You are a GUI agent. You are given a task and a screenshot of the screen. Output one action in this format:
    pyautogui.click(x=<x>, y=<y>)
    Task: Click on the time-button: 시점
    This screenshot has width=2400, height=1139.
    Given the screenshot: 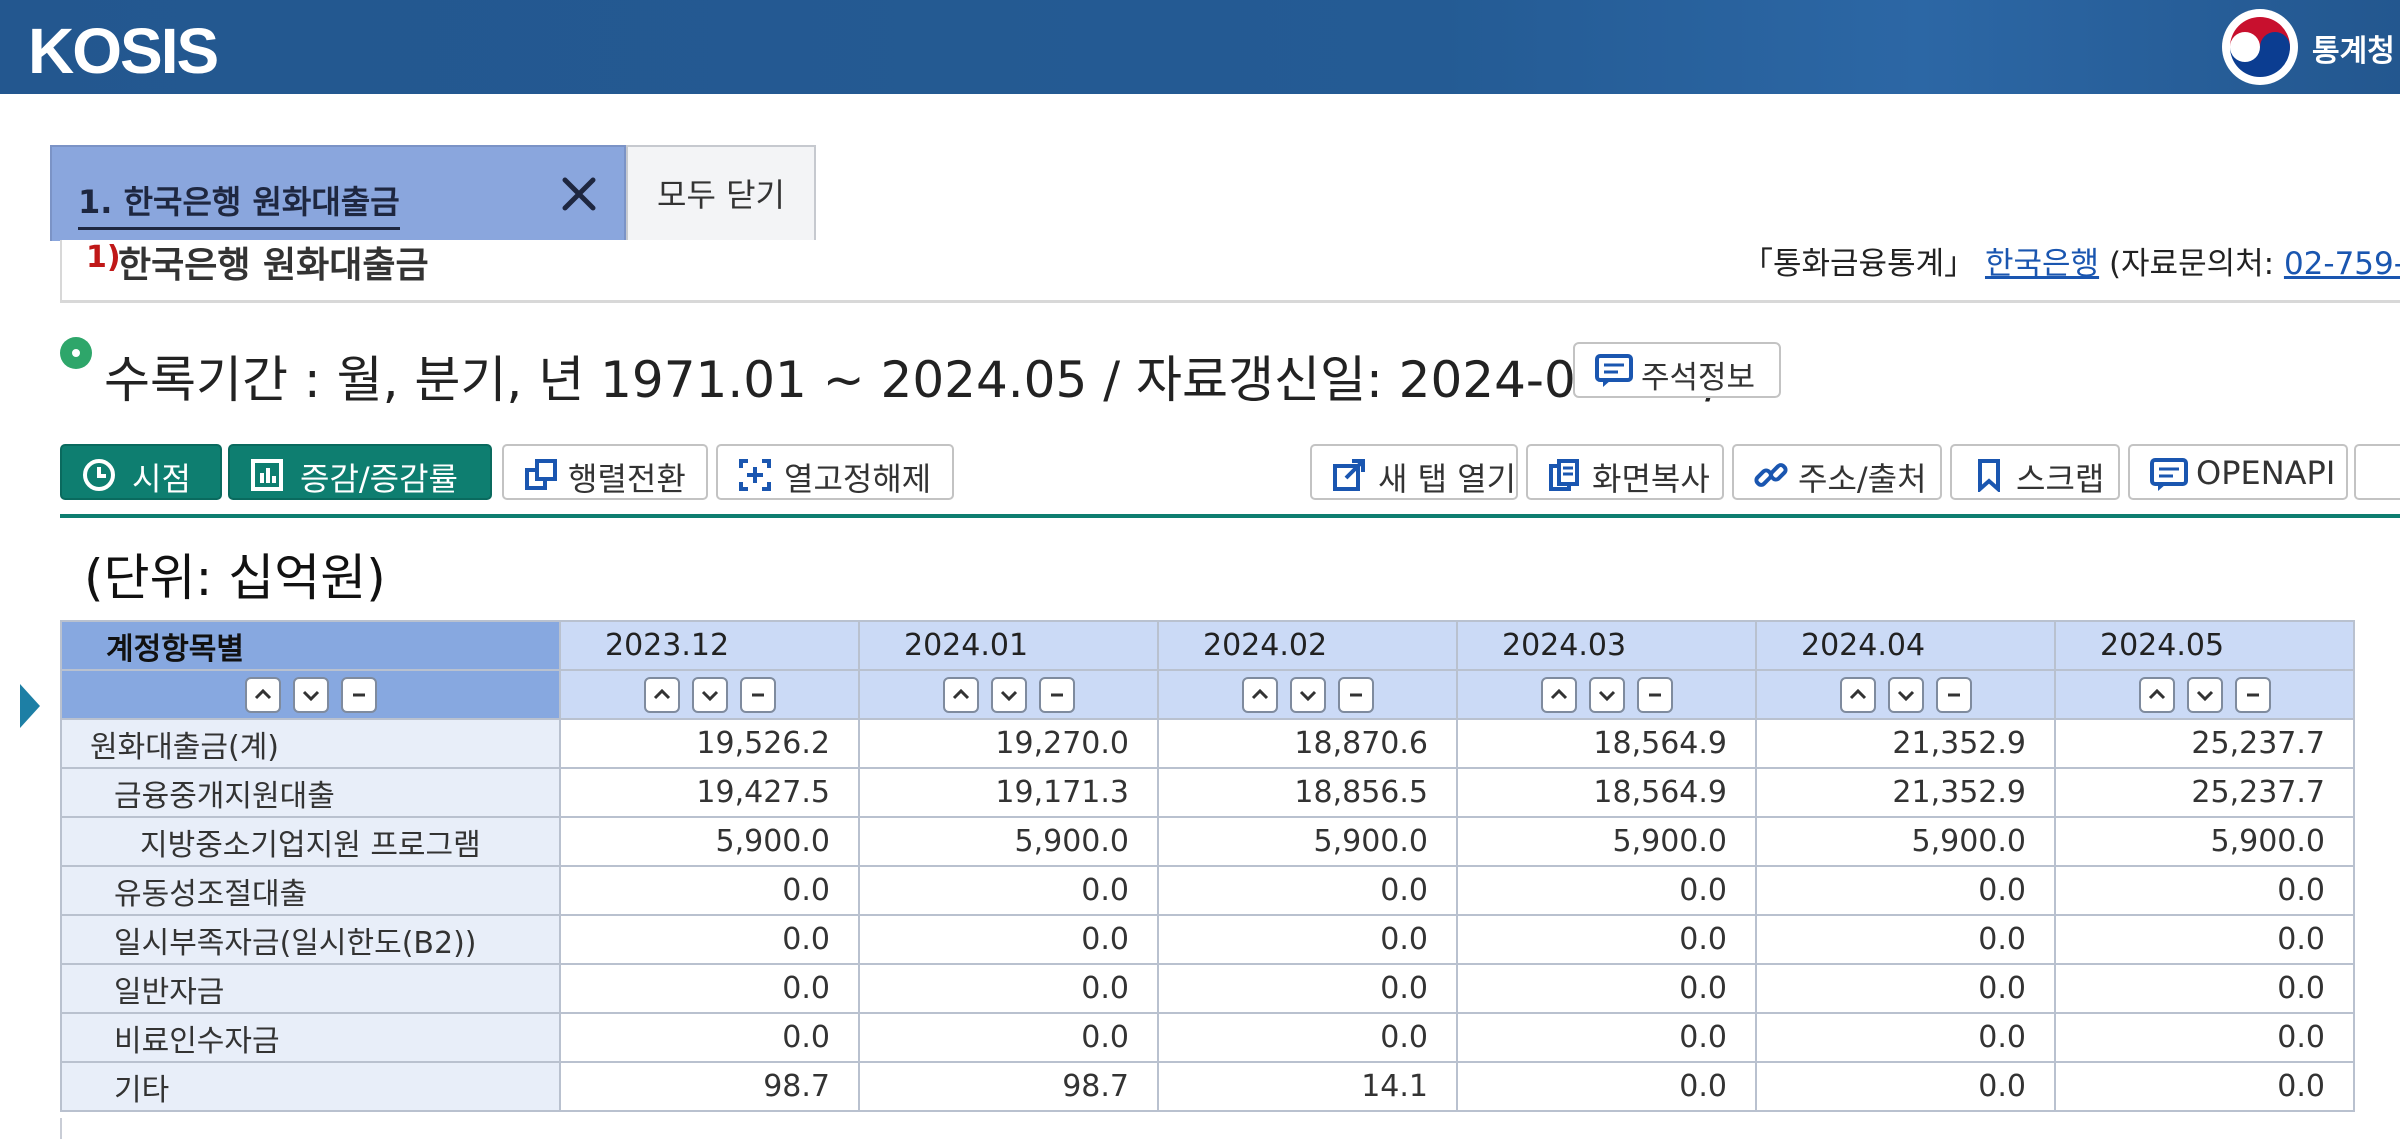 What is the action you would take?
    pyautogui.click(x=141, y=472)
    